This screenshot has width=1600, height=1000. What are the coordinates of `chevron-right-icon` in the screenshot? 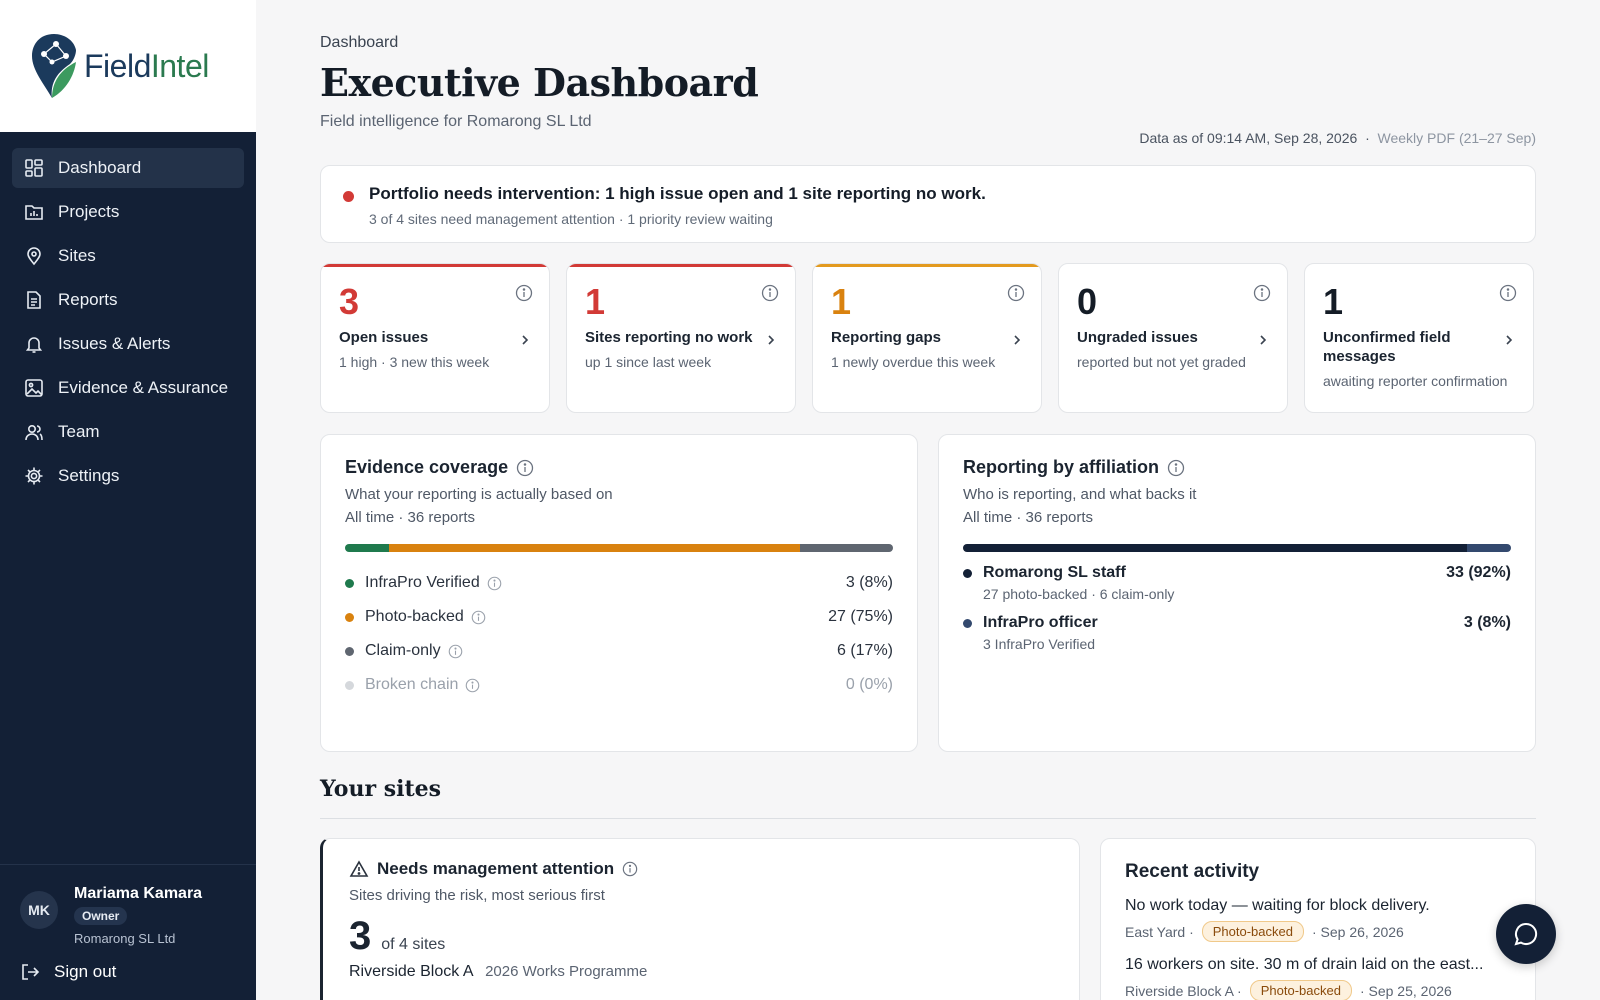 It's located at (771, 340).